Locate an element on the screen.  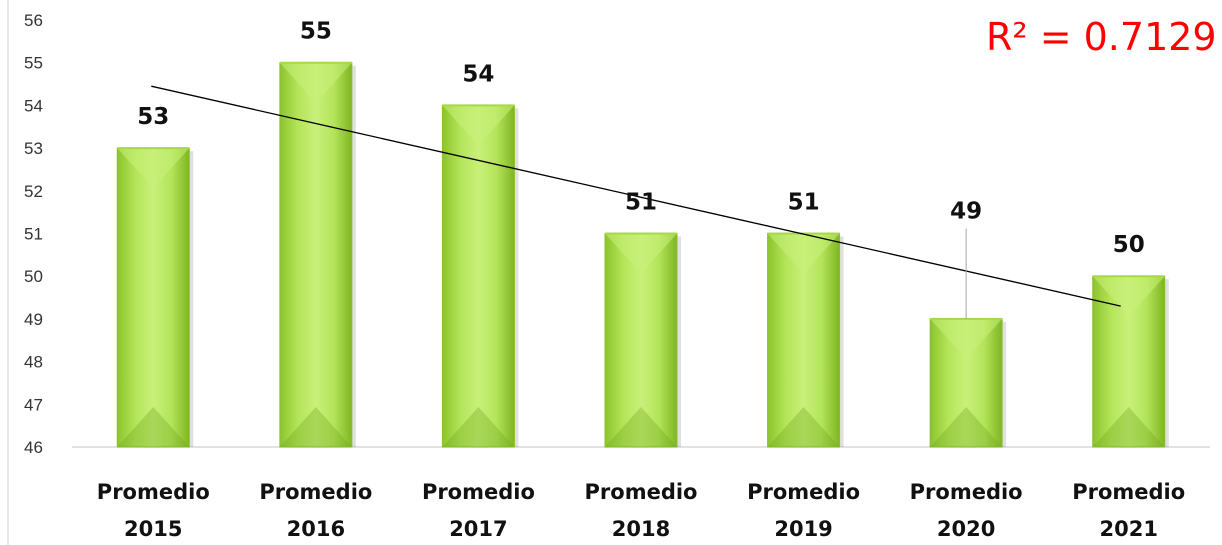
y-tick-label: 49 is located at coordinates (33, 319).